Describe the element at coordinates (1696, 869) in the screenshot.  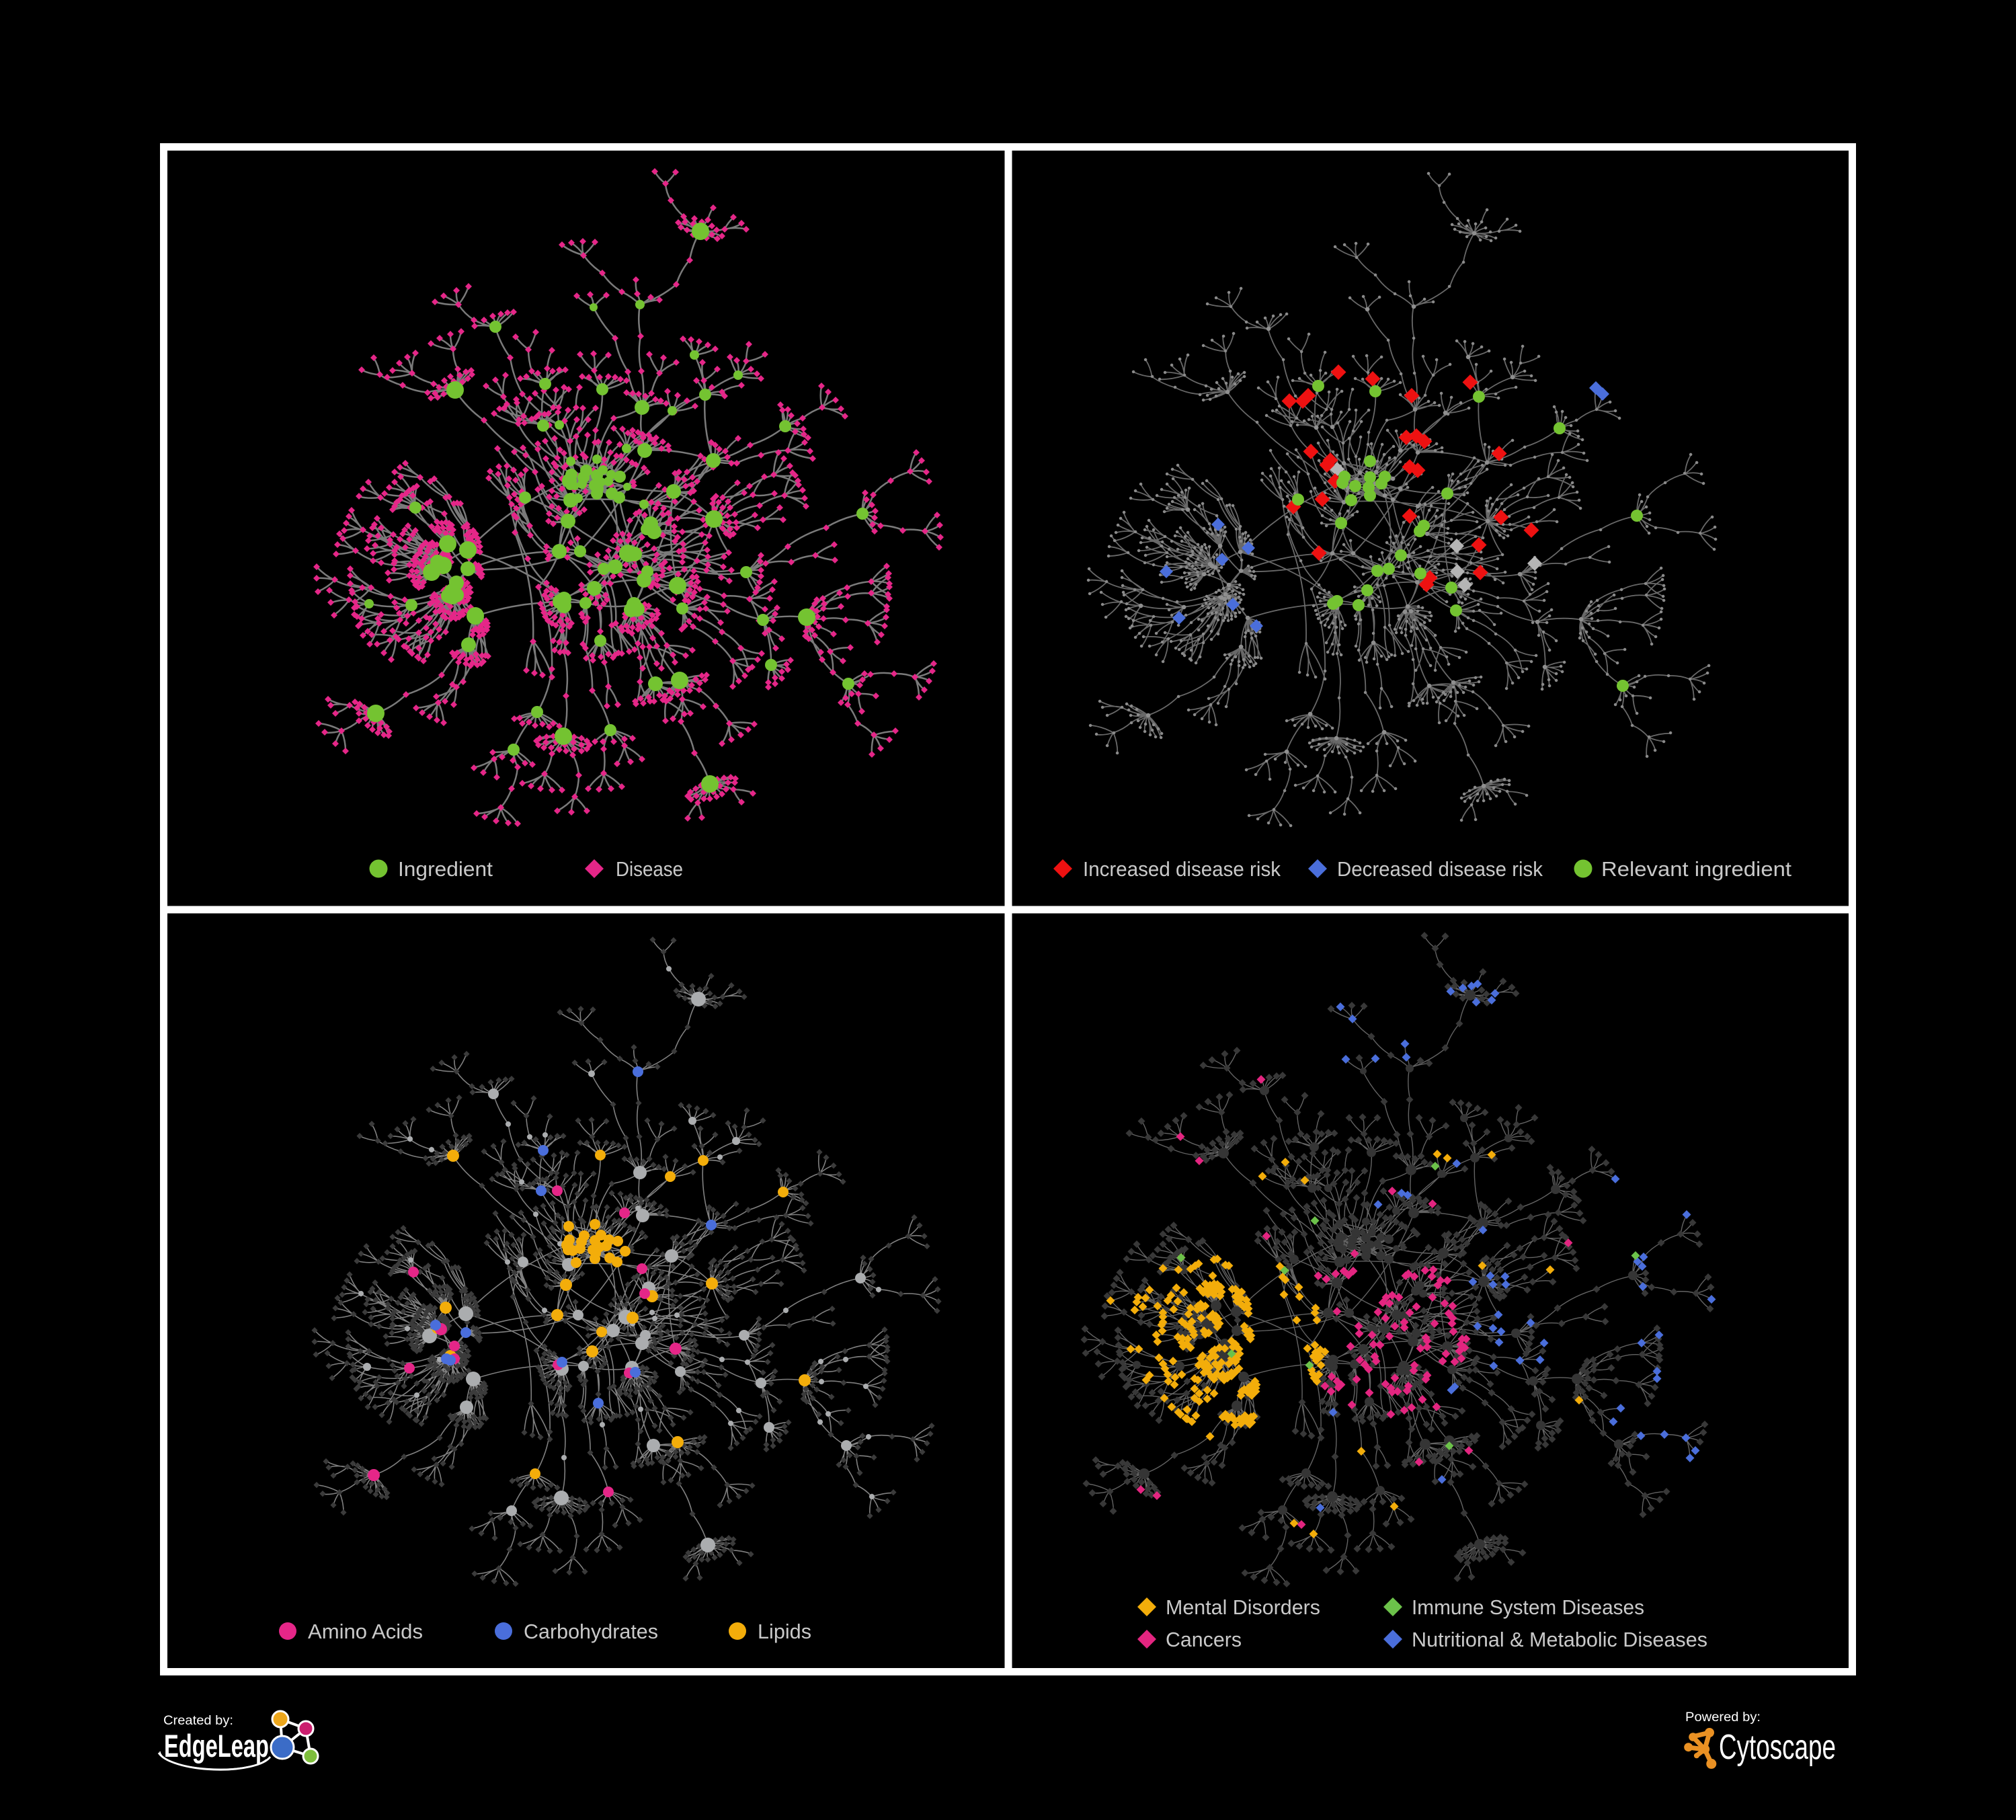
I see `svg-text: Relevant ingredient` at that location.